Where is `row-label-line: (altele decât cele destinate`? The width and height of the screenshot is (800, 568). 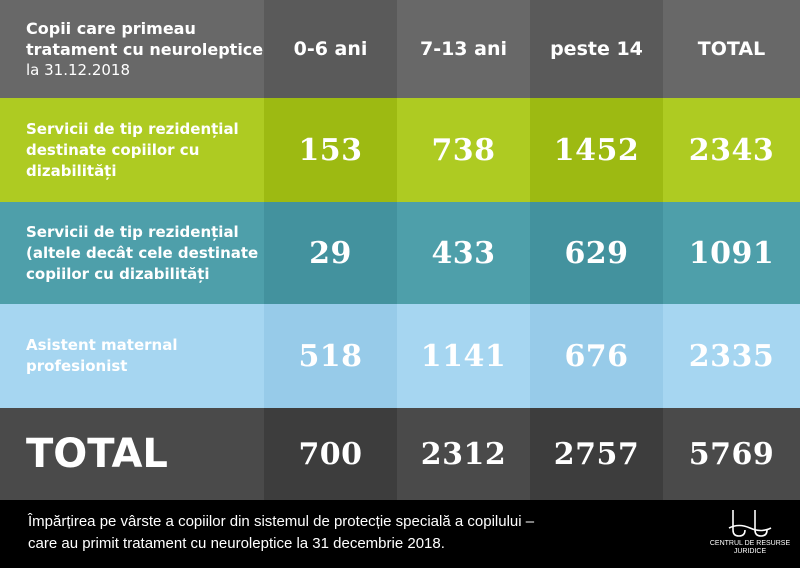 row-label-line: (altele decât cele destinate is located at coordinates (142, 252).